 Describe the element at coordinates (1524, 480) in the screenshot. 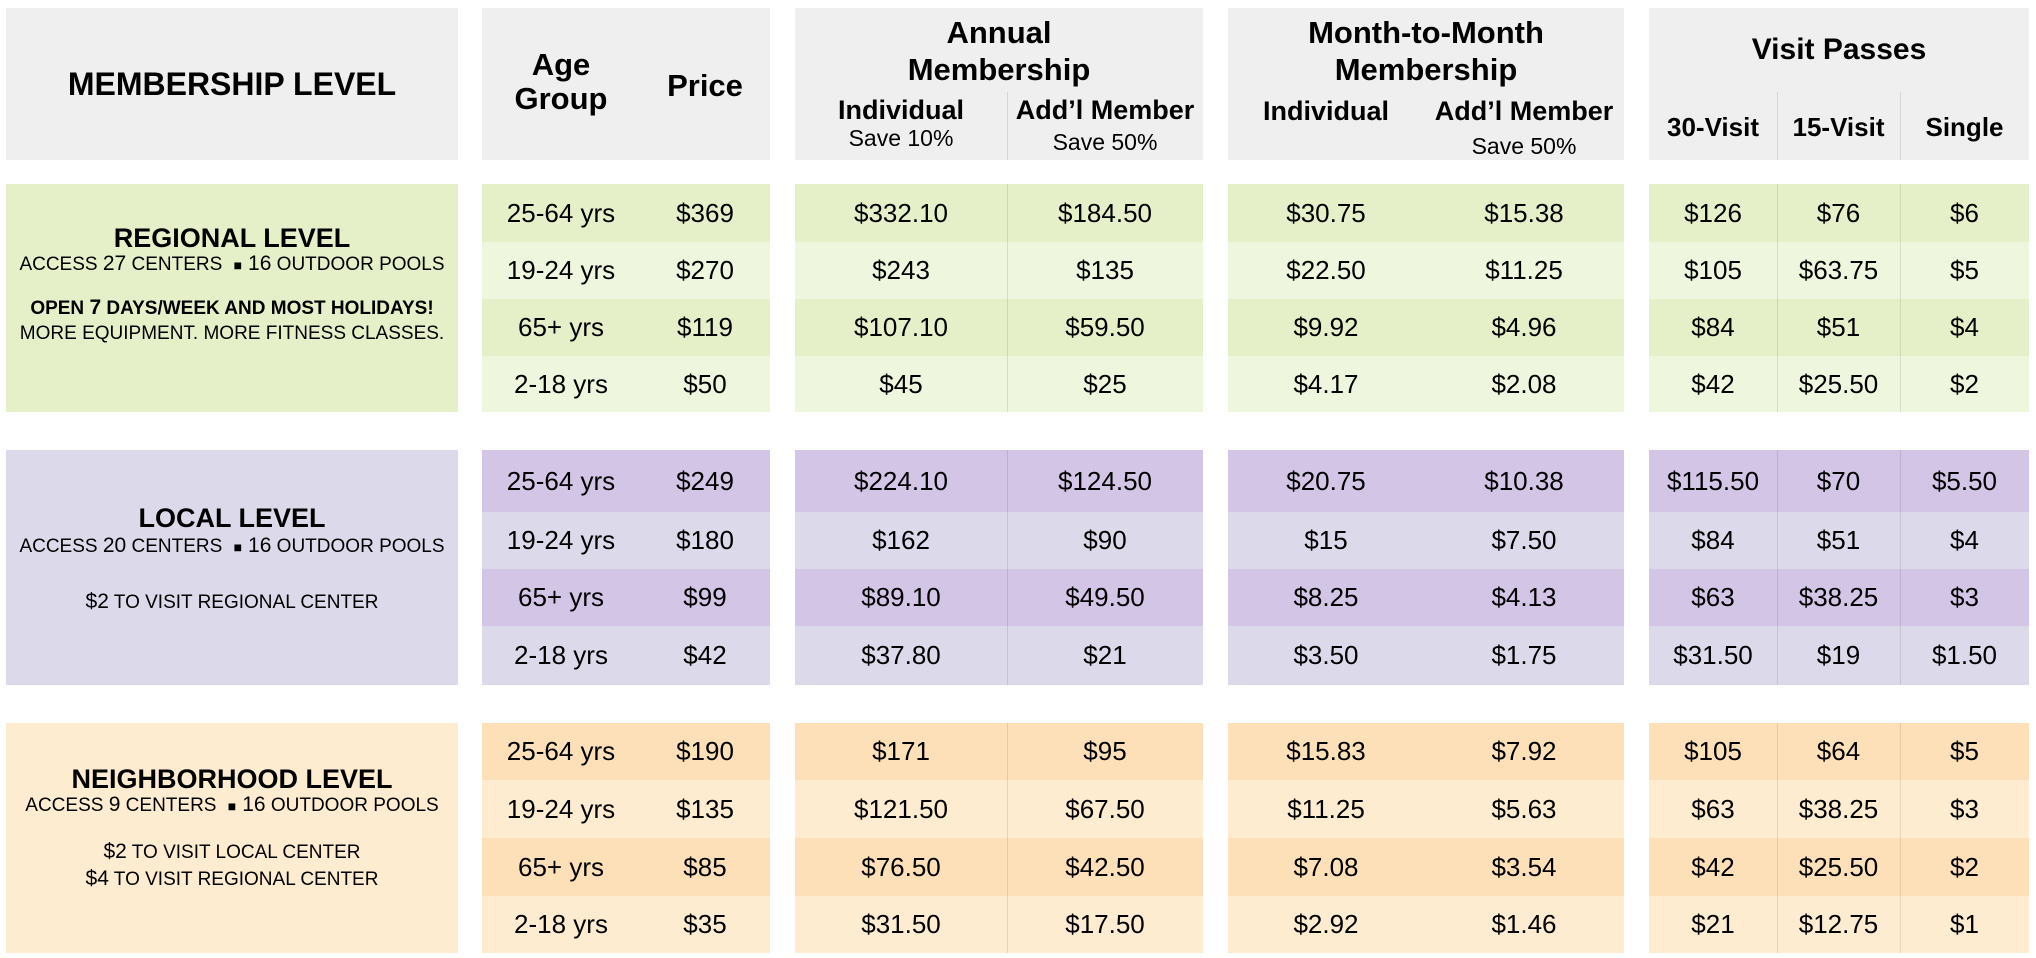

I see `local-monthly-addl-cell: $10.38` at that location.